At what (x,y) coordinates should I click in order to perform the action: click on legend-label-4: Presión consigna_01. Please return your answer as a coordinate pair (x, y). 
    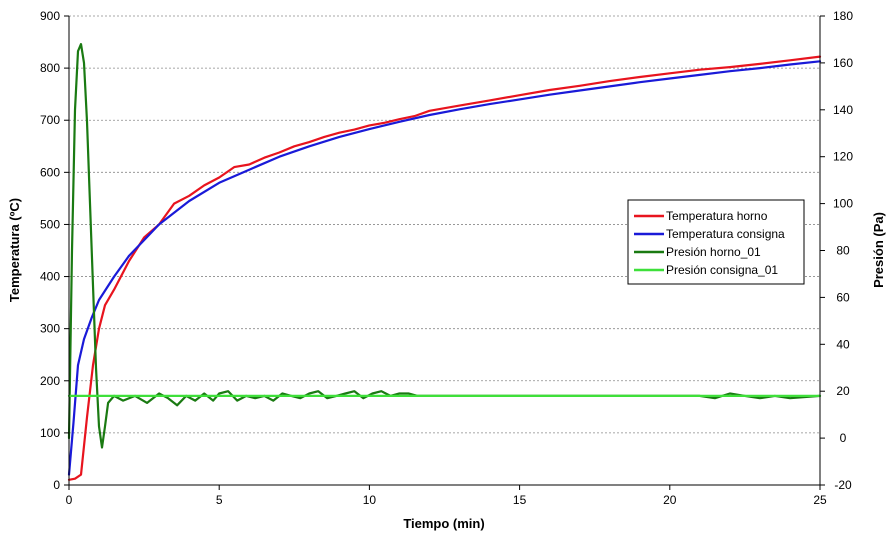
    Looking at the image, I should click on (722, 270).